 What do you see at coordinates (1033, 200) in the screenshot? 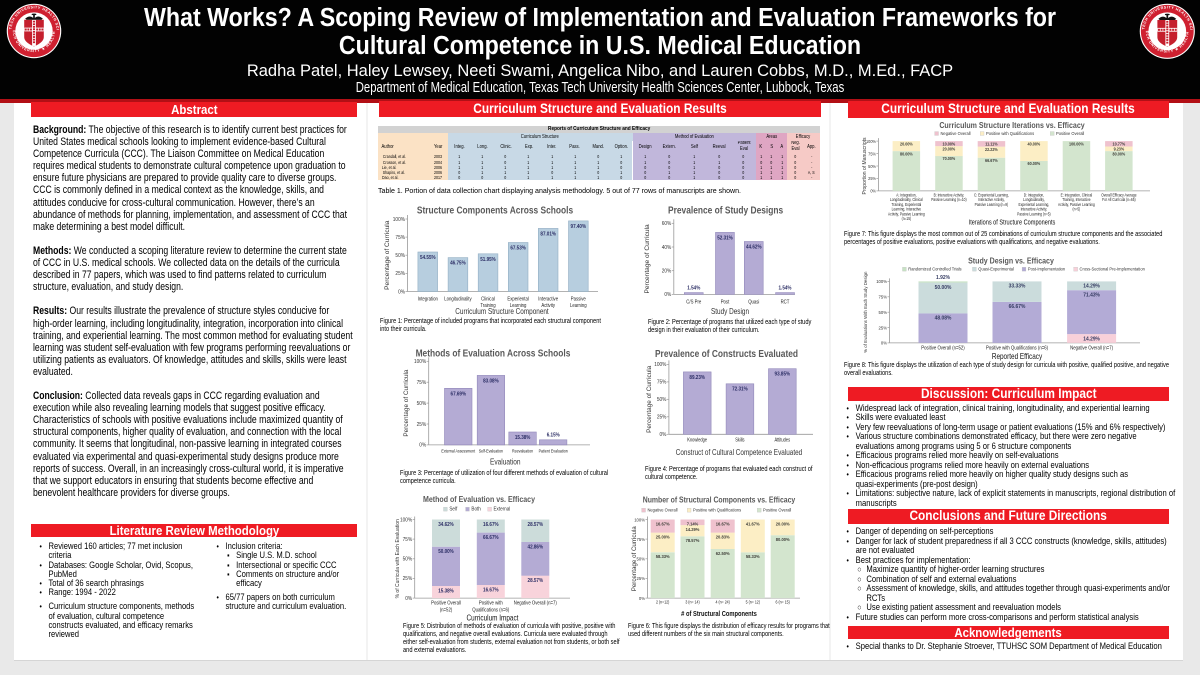
I see `svg-text: Longitudinality,` at bounding box center [1033, 200].